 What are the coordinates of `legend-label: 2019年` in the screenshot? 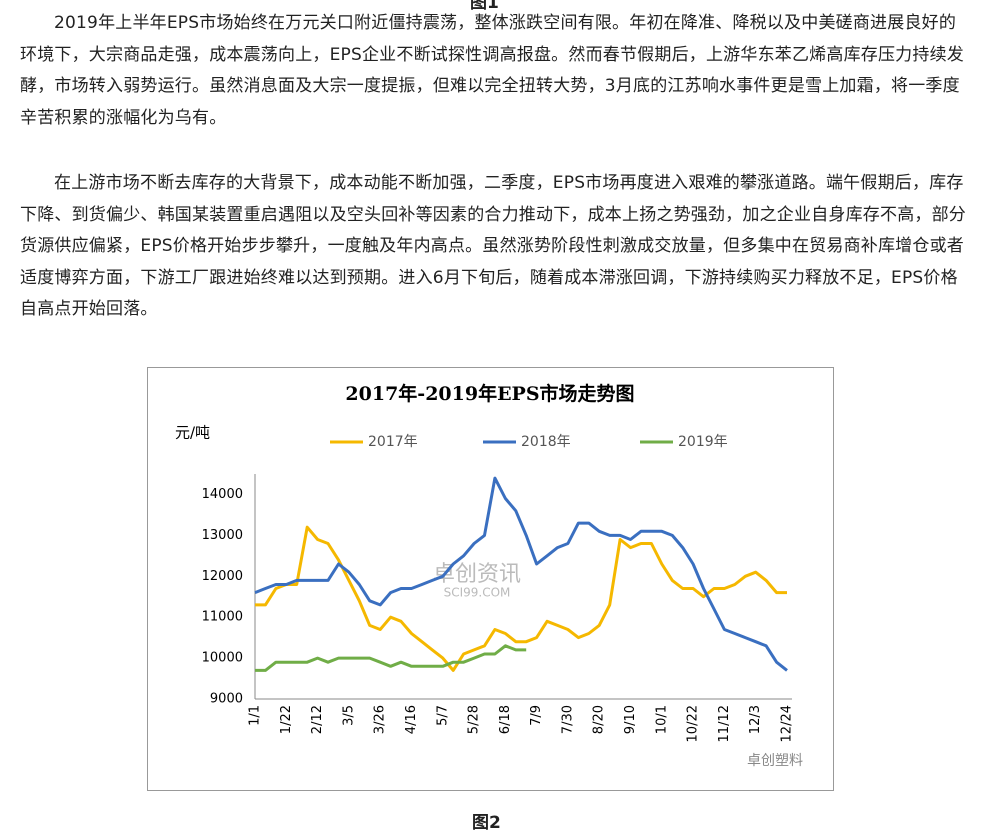 It's located at (703, 442).